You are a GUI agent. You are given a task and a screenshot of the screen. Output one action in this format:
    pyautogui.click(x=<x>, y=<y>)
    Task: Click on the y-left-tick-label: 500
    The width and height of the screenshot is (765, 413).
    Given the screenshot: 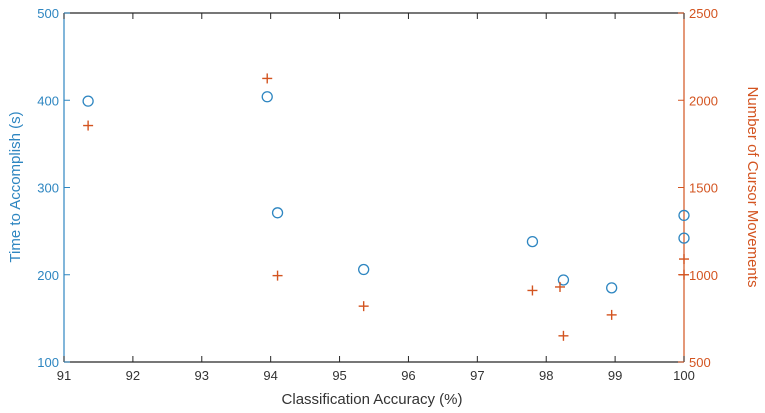 What is the action you would take?
    pyautogui.click(x=48, y=13)
    